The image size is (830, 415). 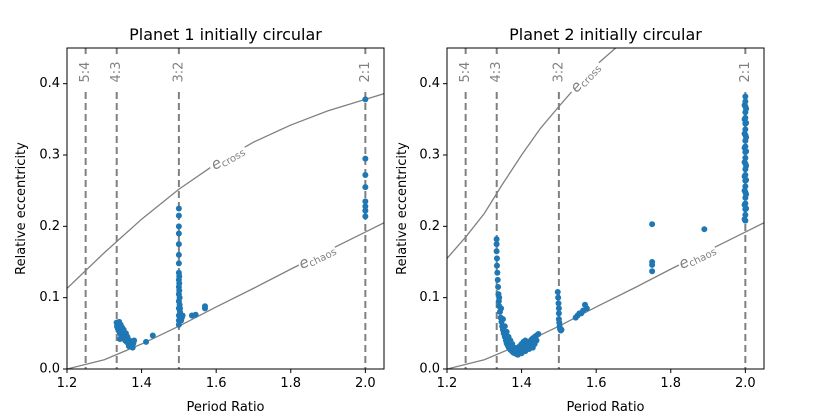 I want to click on x-tick-label: 1.8, so click(x=670, y=383).